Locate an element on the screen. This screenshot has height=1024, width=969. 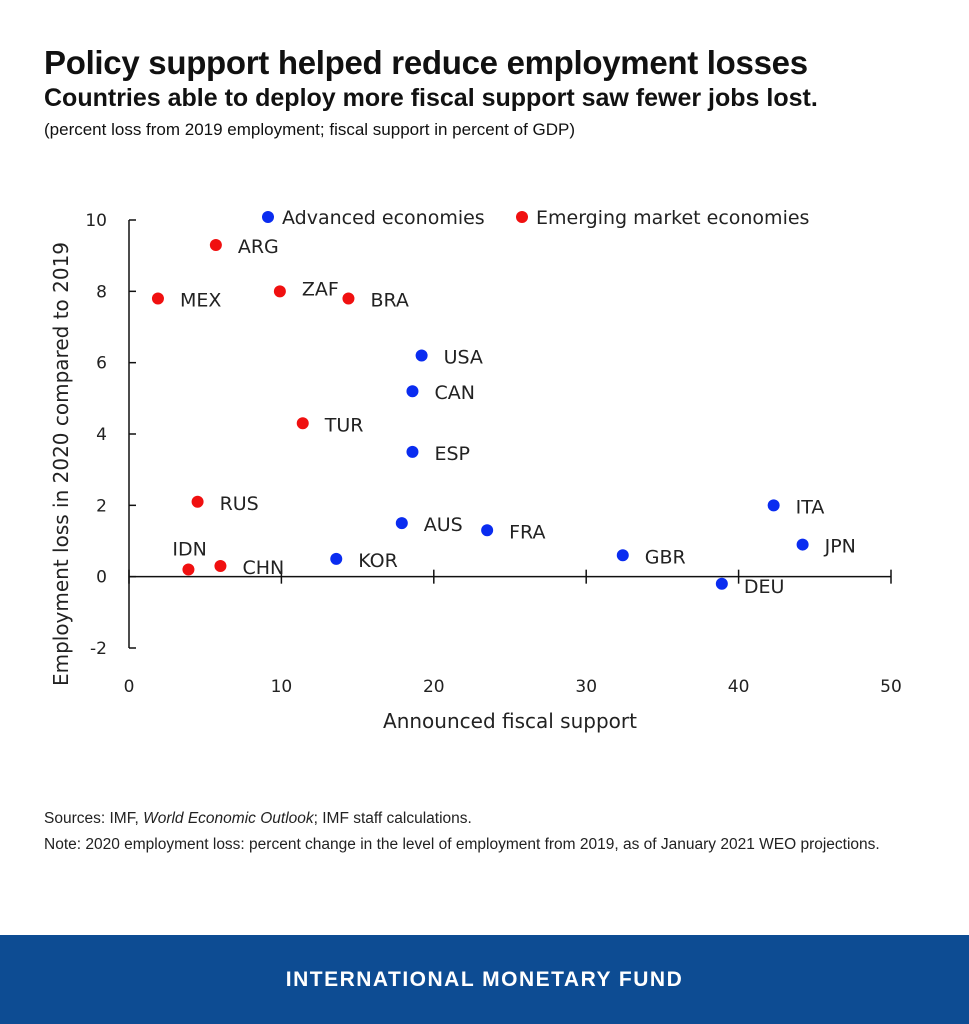
data-point-mex is located at coordinates (157, 298).